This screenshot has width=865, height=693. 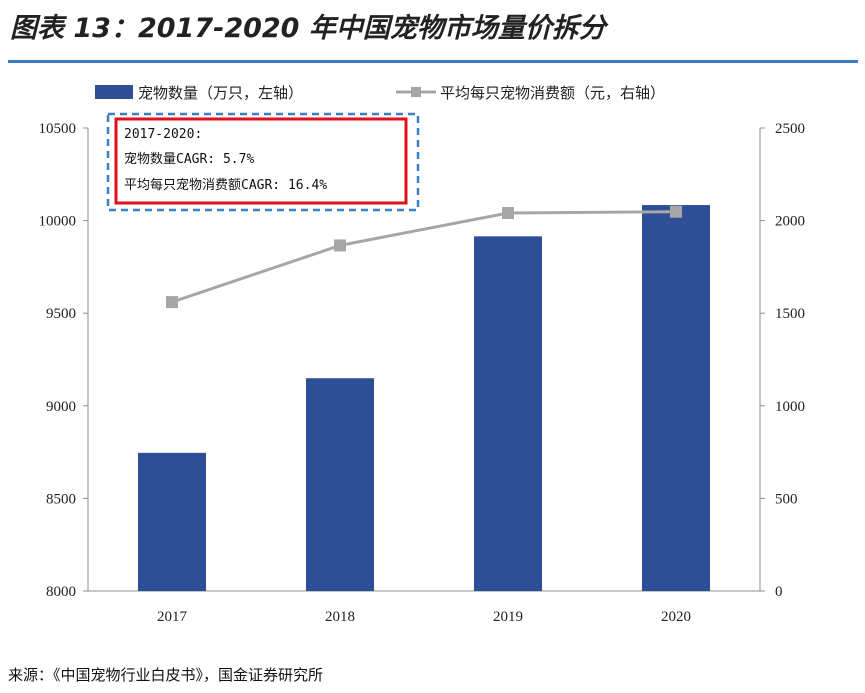 I want to click on left-tick-label: 10500, so click(x=58, y=129).